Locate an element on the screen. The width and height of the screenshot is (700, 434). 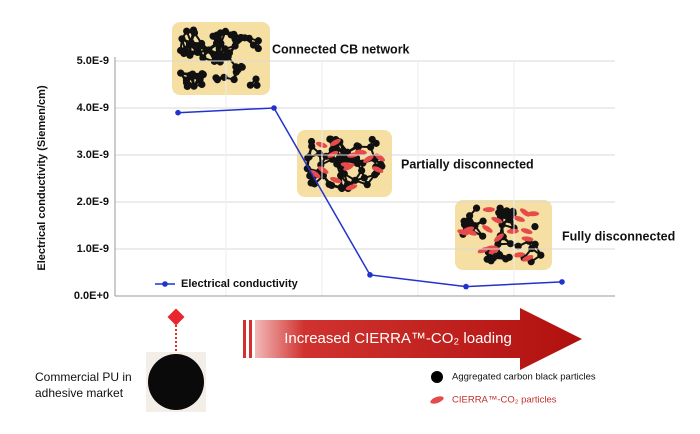
y-tick-label: 5.0E-9 is located at coordinates (93, 61).